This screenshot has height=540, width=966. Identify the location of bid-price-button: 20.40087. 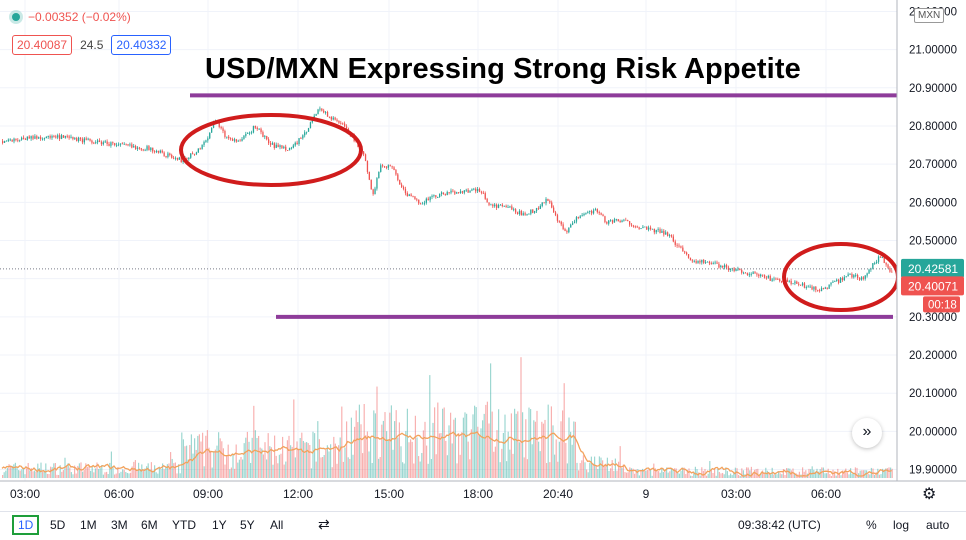
(42, 45).